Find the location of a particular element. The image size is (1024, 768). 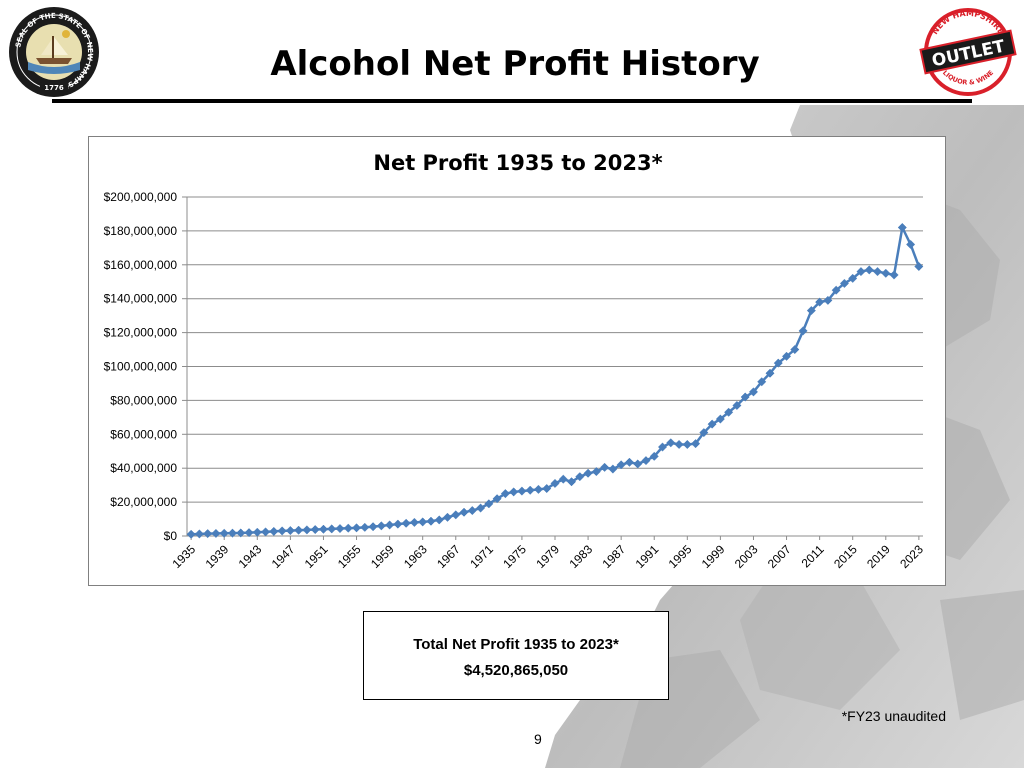

y-tick-label: $200,000,000 is located at coordinates (141, 197).